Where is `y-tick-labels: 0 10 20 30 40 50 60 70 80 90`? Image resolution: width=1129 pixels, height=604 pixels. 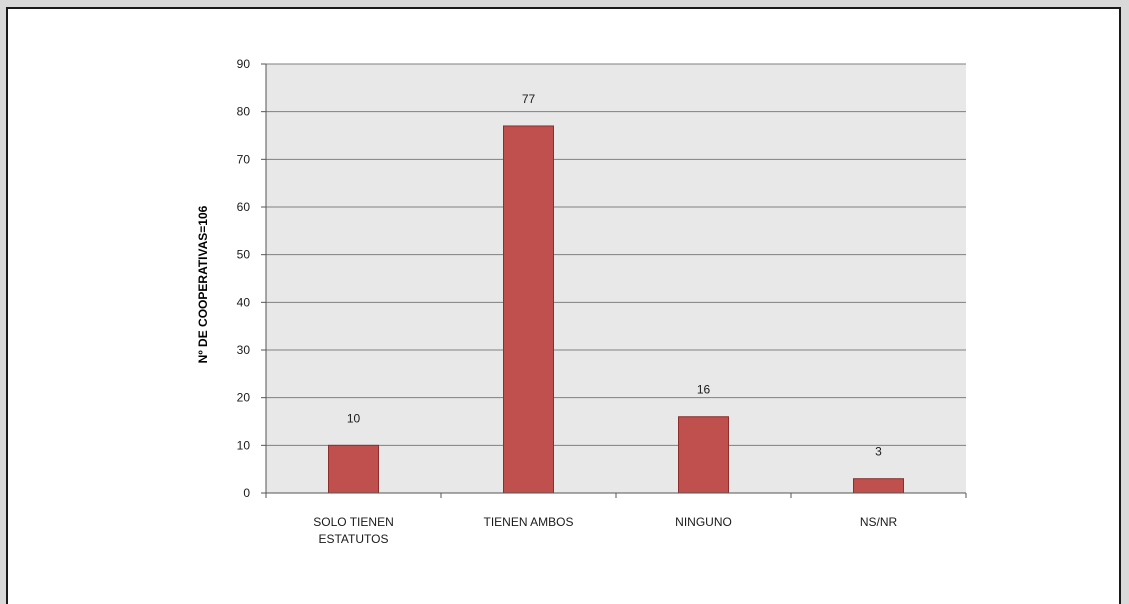
y-tick-labels: 0 10 20 30 40 50 60 70 80 90 is located at coordinates (244, 278).